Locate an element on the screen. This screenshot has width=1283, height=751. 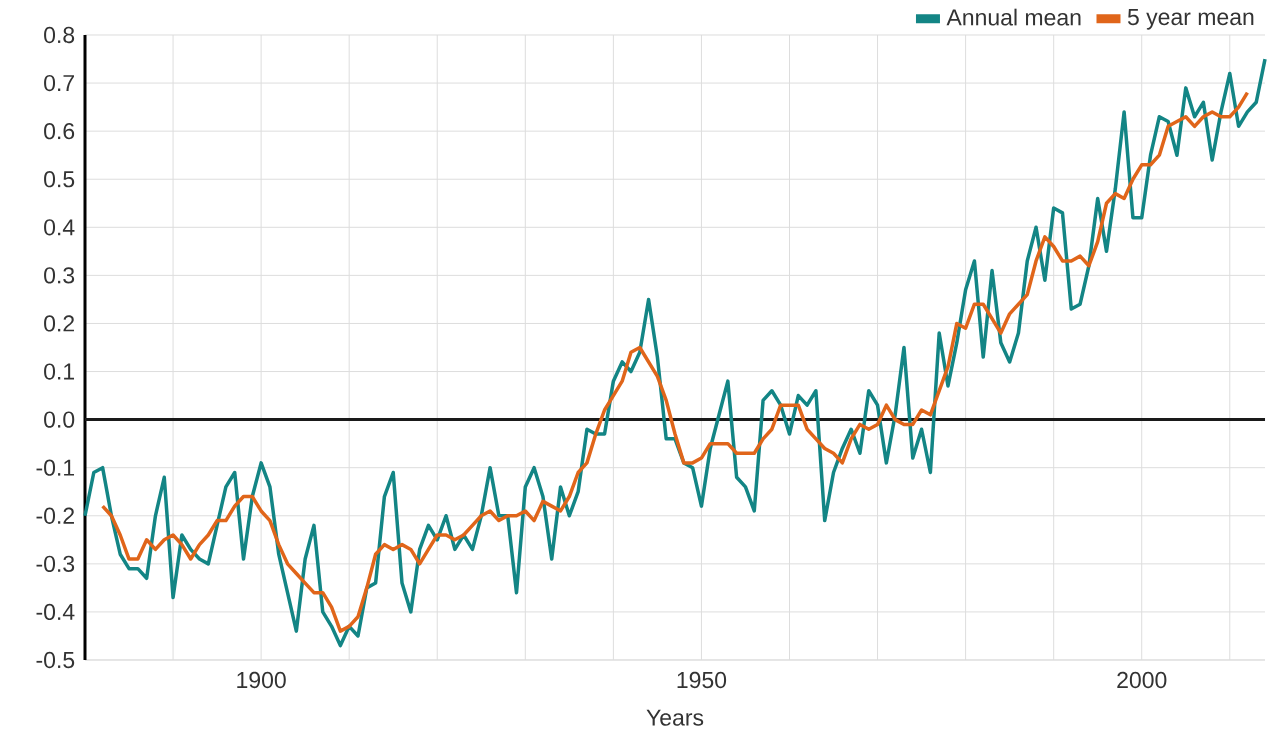
legend-label: Annual mean is located at coordinates (1013, 17).